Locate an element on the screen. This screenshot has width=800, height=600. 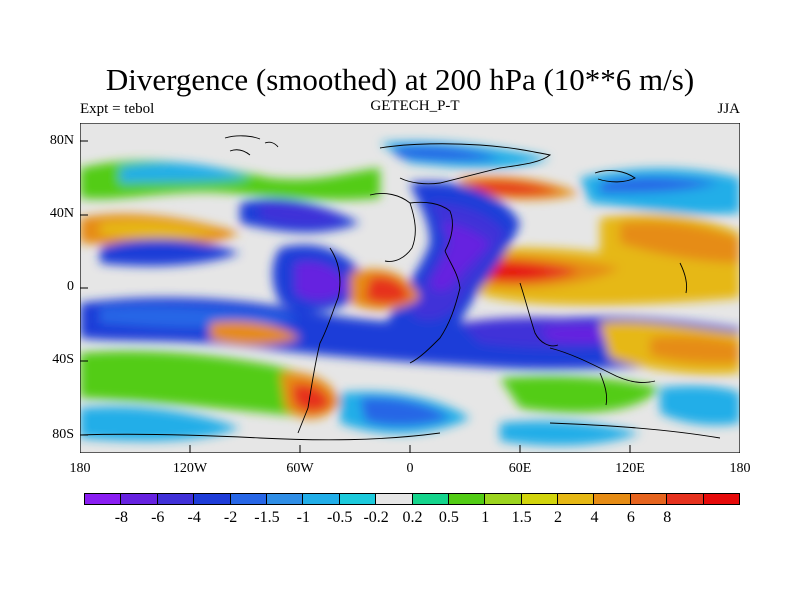
lat-label-40n: 40N is located at coordinates (61, 213).